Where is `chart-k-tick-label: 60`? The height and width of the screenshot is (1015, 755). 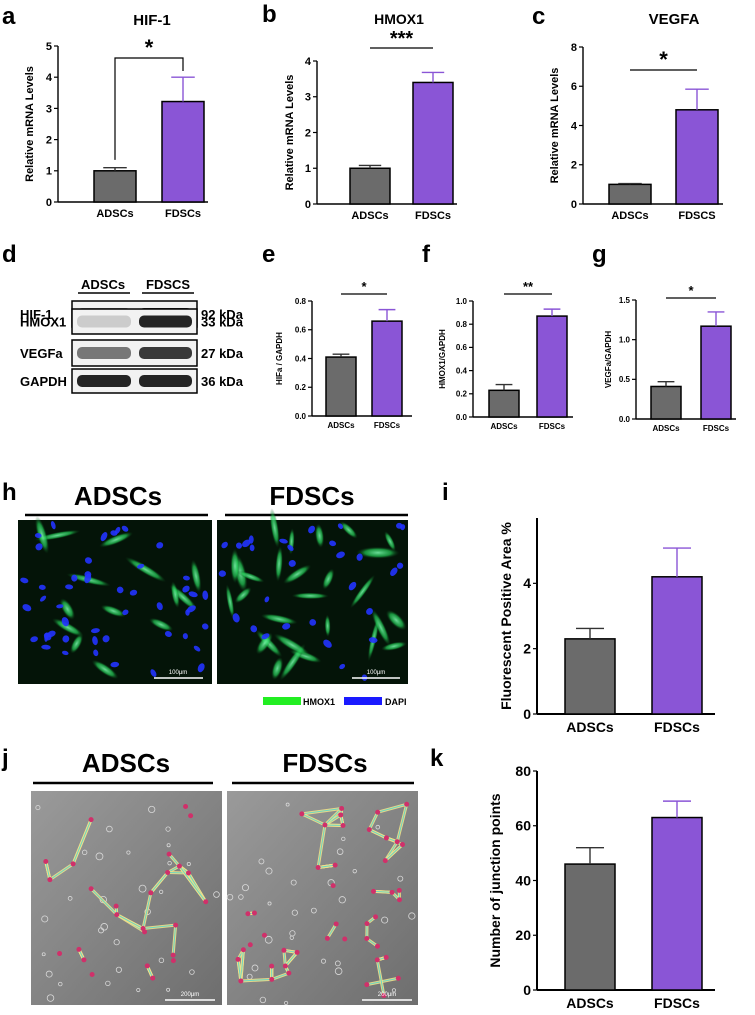
chart-k-tick-label: 60 is located at coordinates (523, 826).